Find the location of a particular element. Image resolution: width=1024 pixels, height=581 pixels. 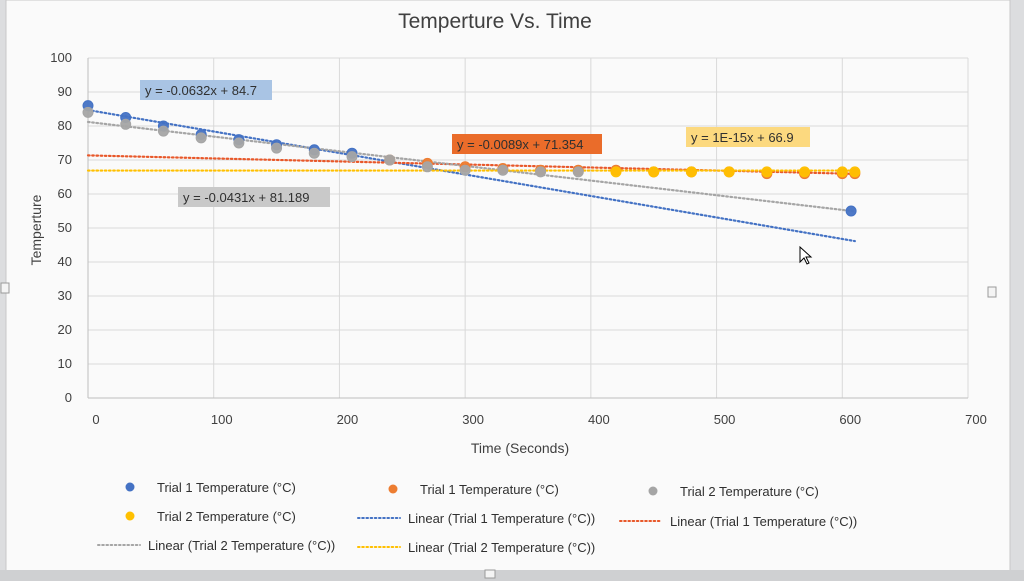

x-tick-label: 300 is located at coordinates (473, 419).